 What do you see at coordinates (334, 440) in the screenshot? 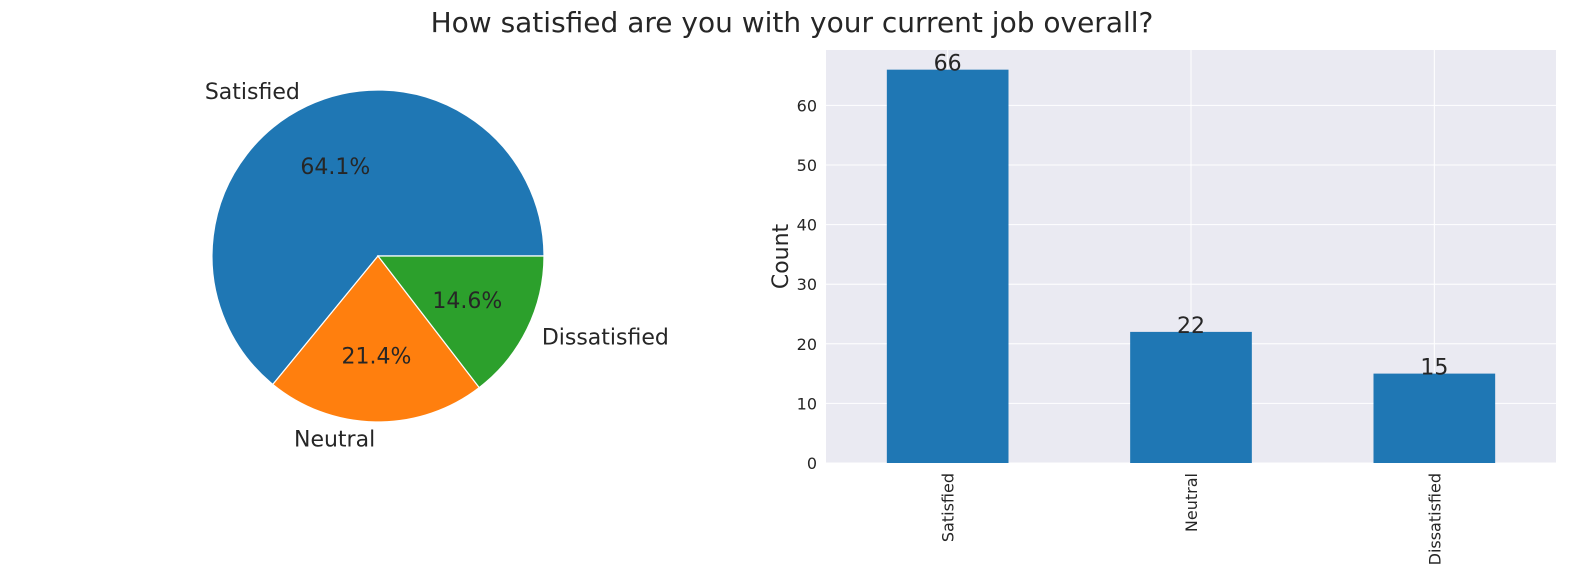
I see `pie-category-label: Neutral` at bounding box center [334, 440].